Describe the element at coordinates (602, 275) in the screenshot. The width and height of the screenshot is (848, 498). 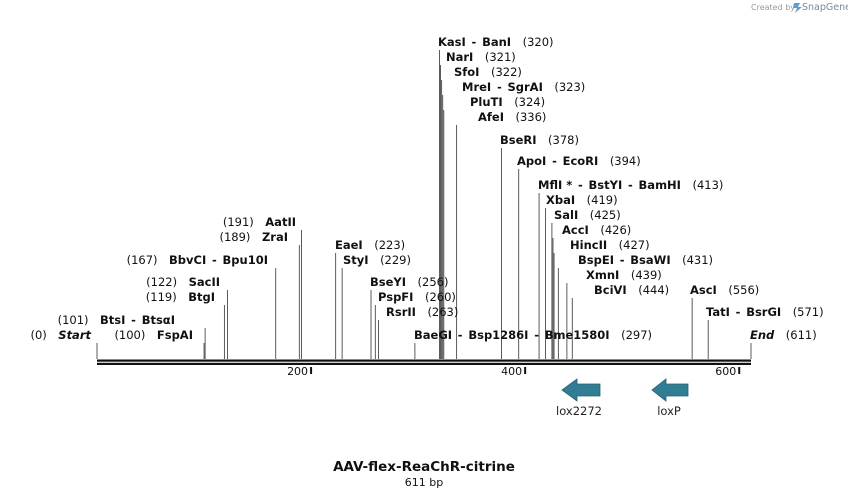
I see `enzyme-name: XmnI` at that location.